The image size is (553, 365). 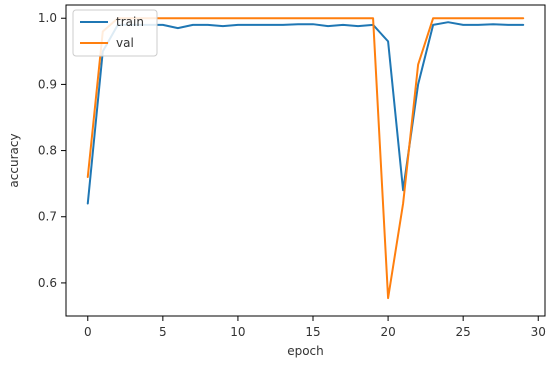 What do you see at coordinates (163, 332) in the screenshot?
I see `x-tick-label: 5` at bounding box center [163, 332].